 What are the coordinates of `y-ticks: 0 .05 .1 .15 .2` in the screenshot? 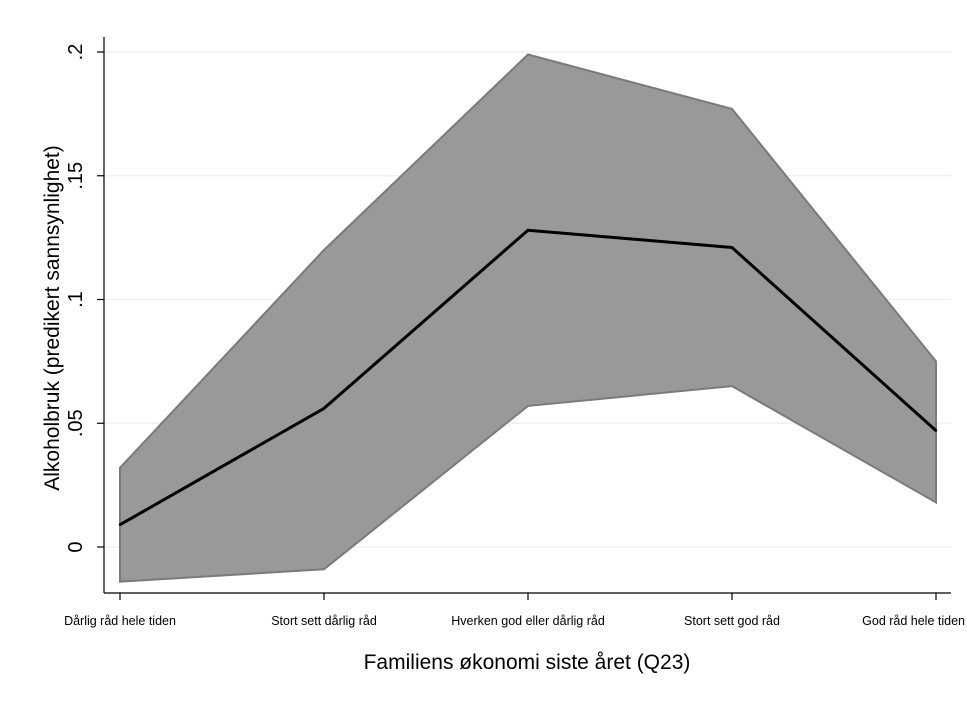 It's located at (84, 298).